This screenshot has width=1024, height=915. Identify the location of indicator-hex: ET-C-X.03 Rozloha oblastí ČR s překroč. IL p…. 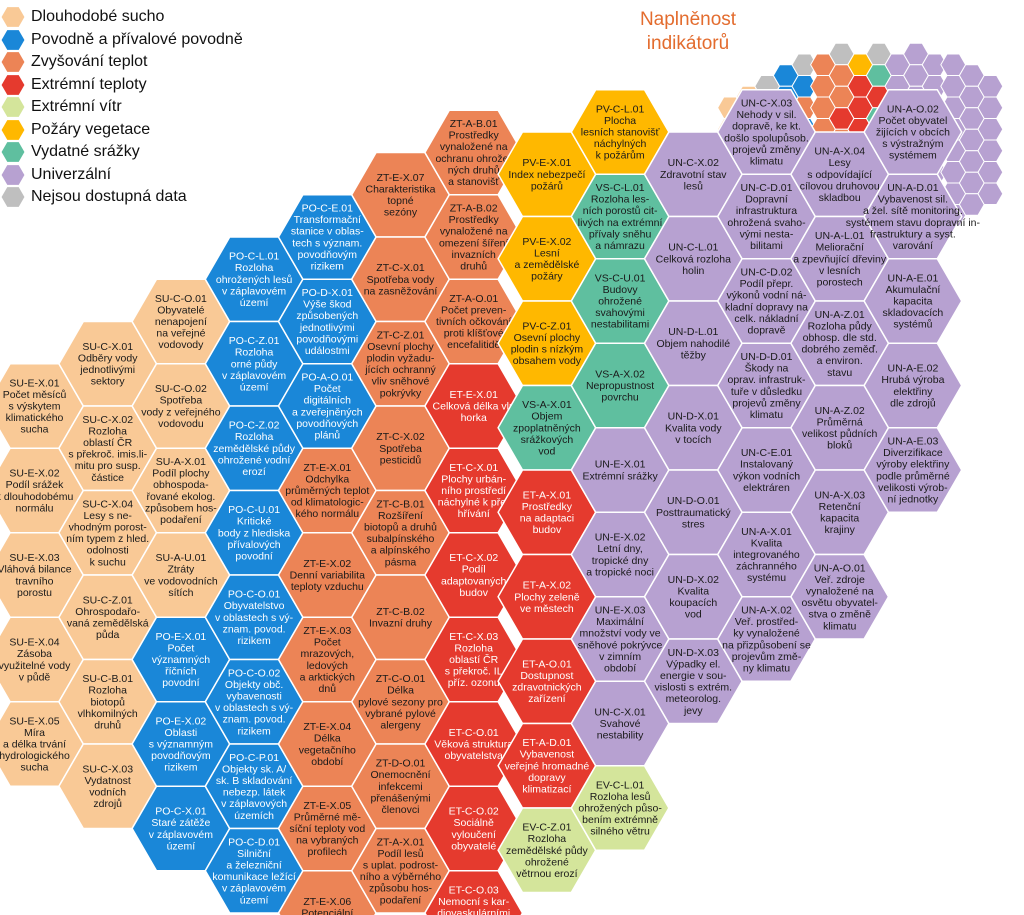
(474, 659).